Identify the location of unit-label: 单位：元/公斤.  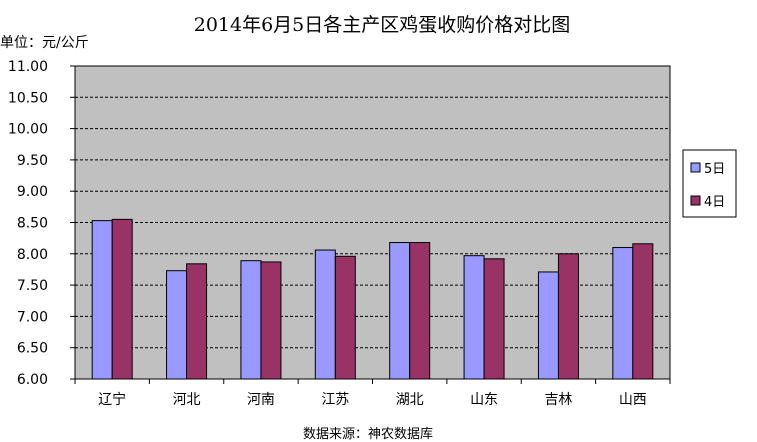
(44, 43).